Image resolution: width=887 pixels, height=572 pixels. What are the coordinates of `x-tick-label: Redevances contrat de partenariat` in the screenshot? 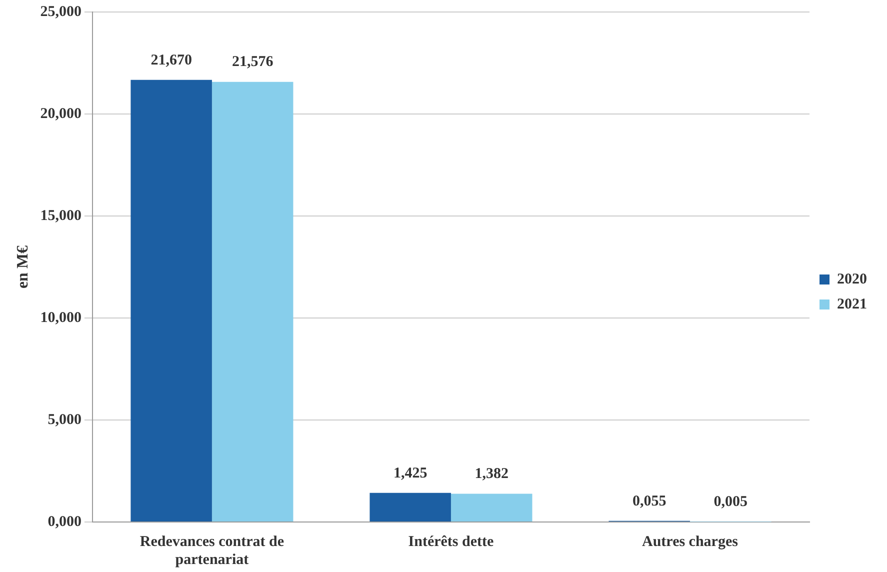 It's located at (212, 551).